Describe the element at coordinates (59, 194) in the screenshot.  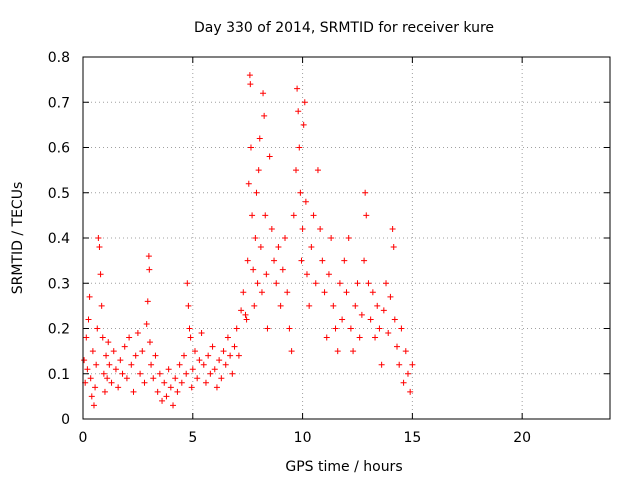
I see `y-tick-label: 0.5` at that location.